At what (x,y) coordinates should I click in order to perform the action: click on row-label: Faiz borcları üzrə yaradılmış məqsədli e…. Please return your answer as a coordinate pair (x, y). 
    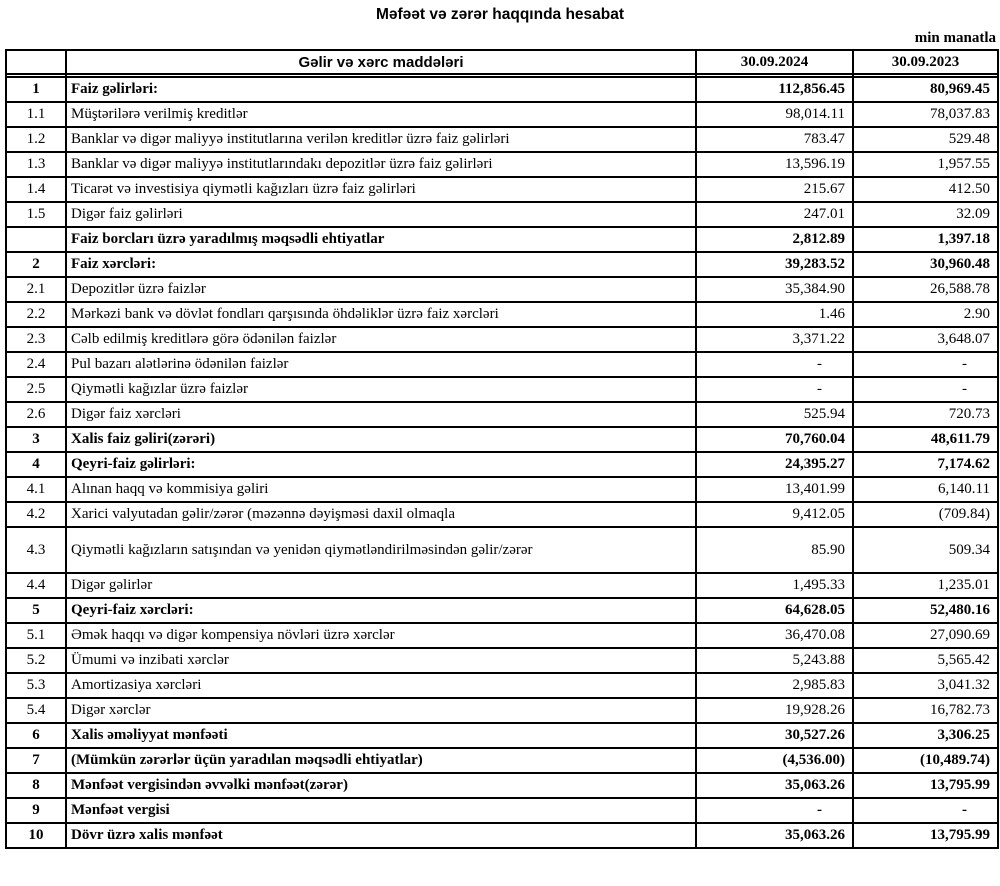
    Looking at the image, I should click on (381, 239).